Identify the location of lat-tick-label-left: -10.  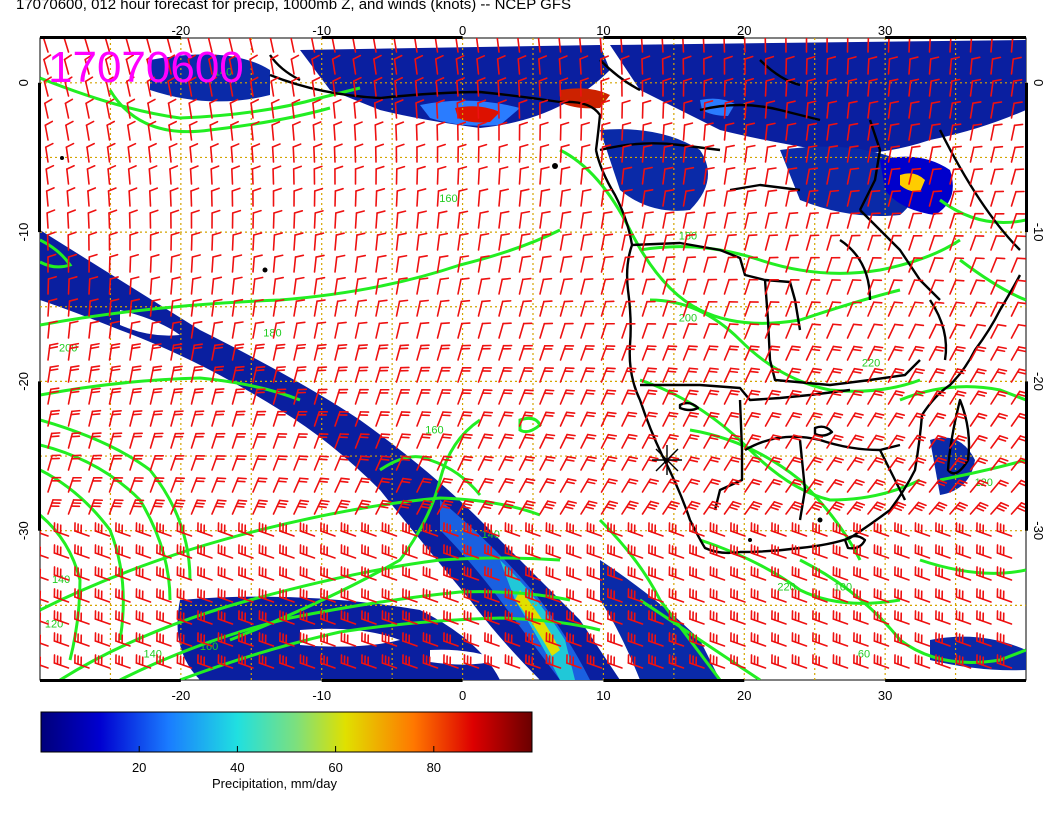
(23, 232).